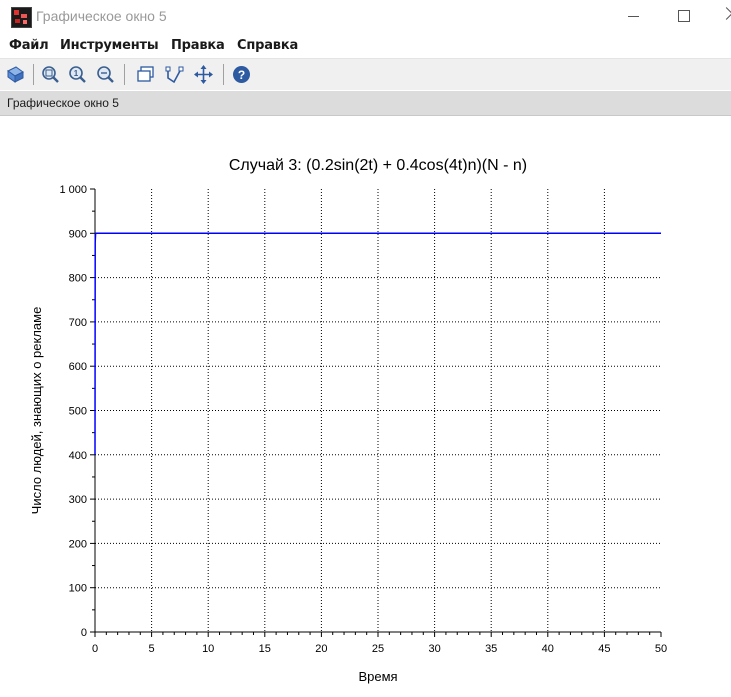 The height and width of the screenshot is (697, 731). Describe the element at coordinates (78, 412) in the screenshot. I see `y-tick-label: 500` at that location.